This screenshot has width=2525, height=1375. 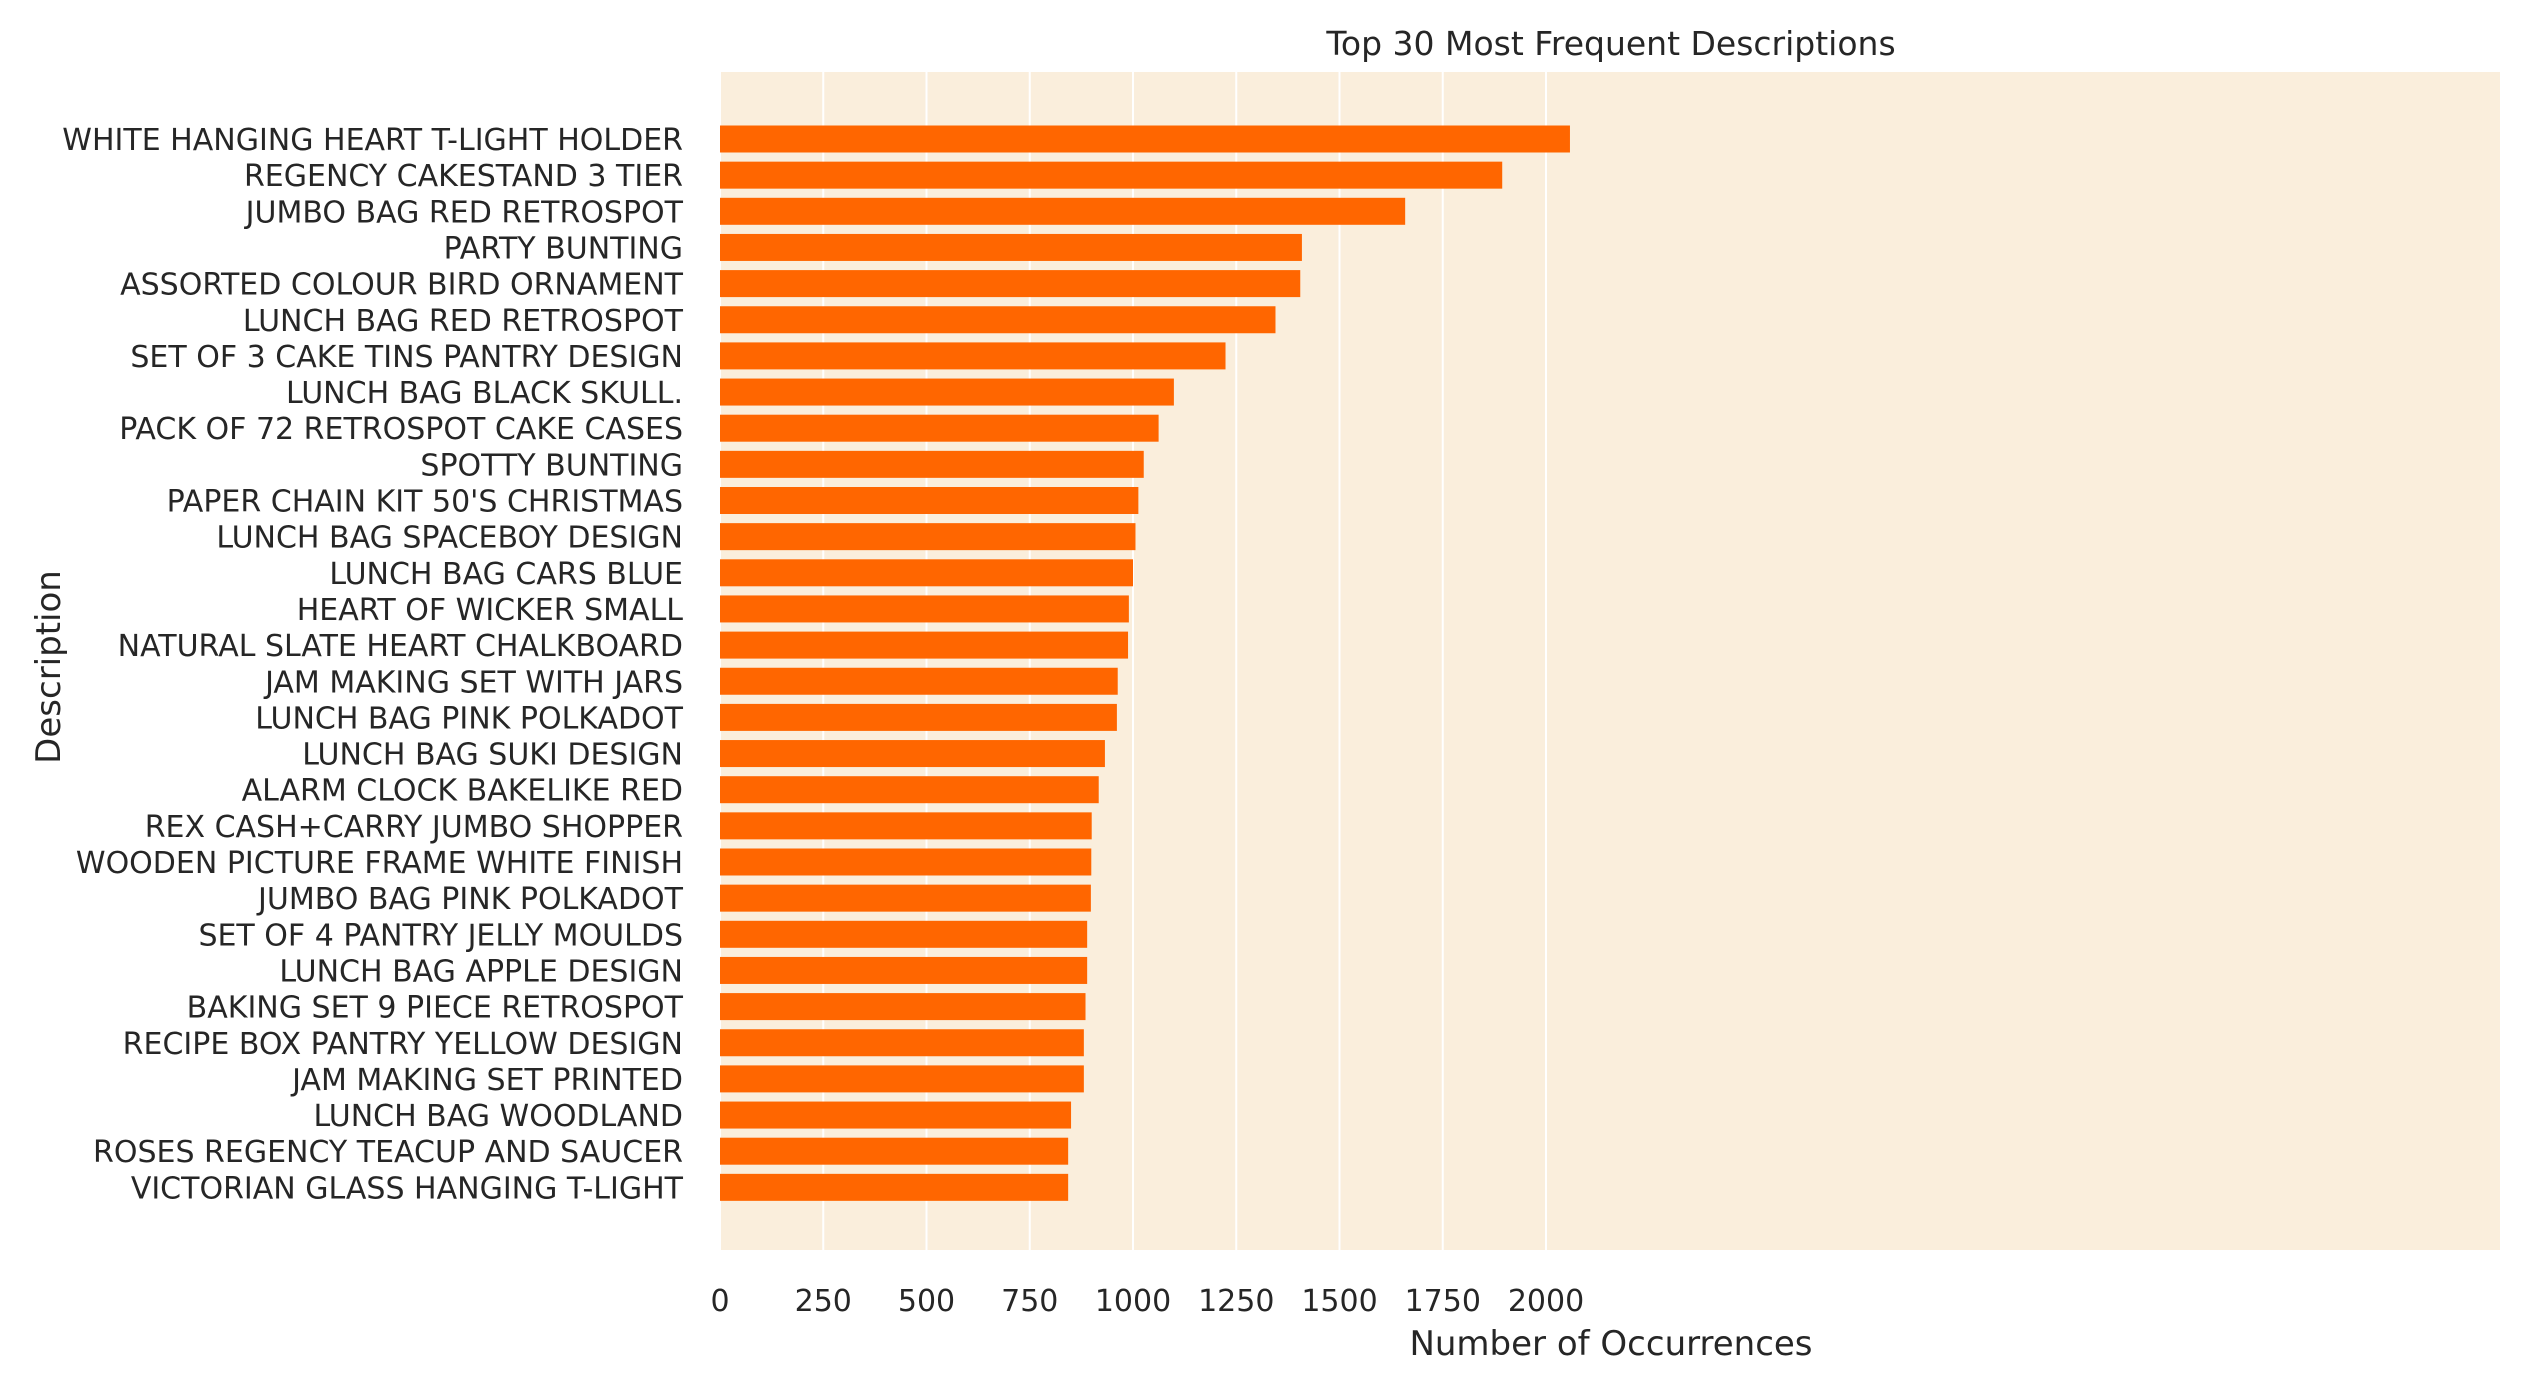 I want to click on y-tick-label: PACK OF 72 RETROSPOT CAKE CASES, so click(x=401, y=429).